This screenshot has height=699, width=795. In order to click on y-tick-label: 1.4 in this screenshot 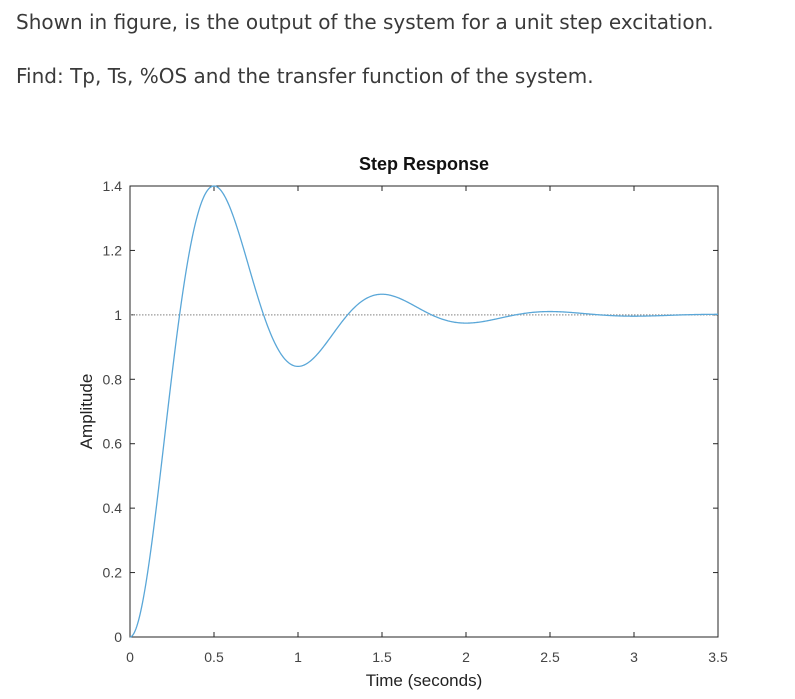, I will do `click(113, 186)`.